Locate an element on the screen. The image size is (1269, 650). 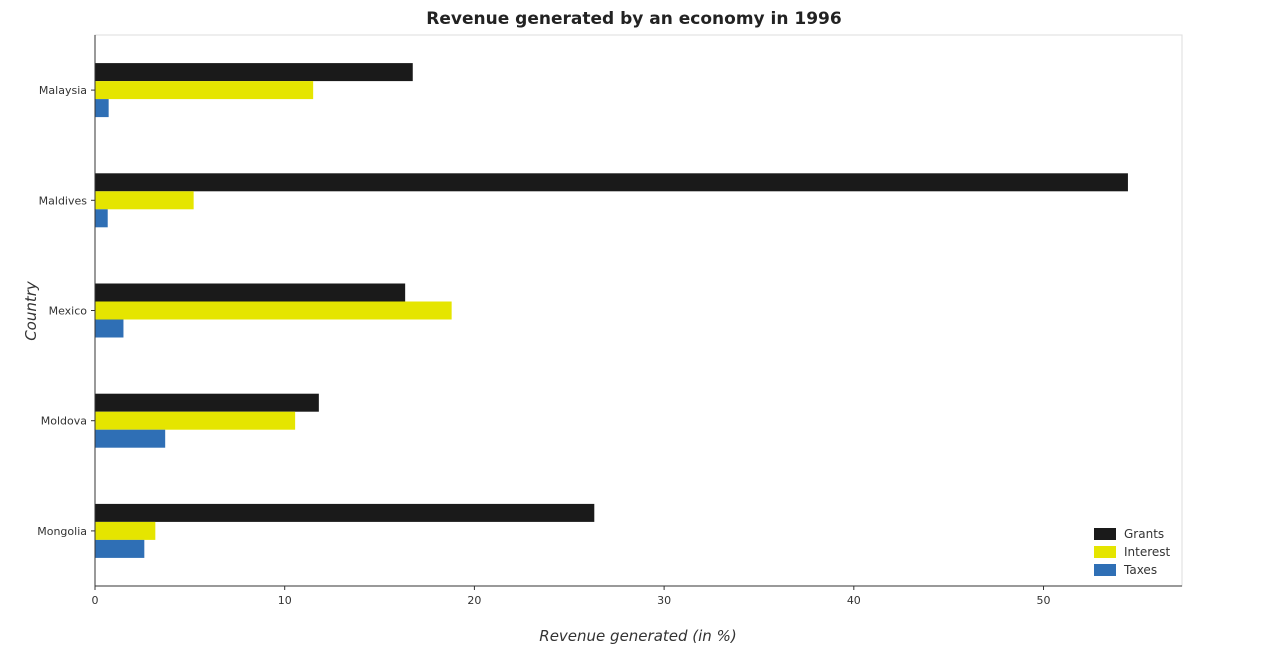
bar-interest-malaysia is located at coordinates (204, 90).